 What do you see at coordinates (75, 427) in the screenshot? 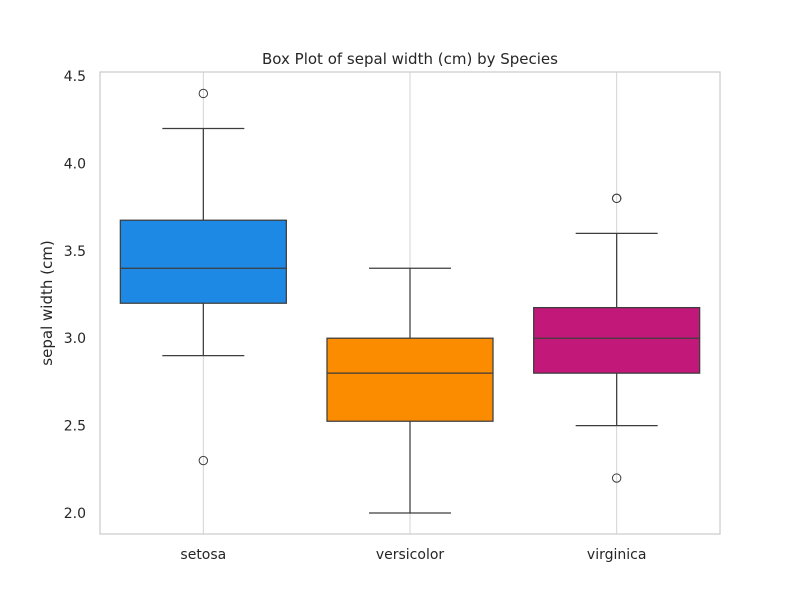
I see `y-tick-label: 2.5` at bounding box center [75, 427].